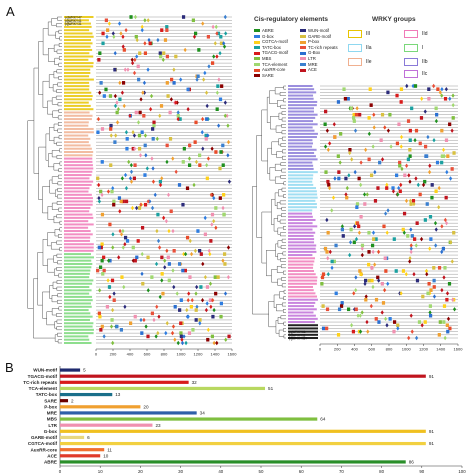 The image size is (474, 476). I want to click on cis-legend-item-6: TCA-element, so click(270, 64).